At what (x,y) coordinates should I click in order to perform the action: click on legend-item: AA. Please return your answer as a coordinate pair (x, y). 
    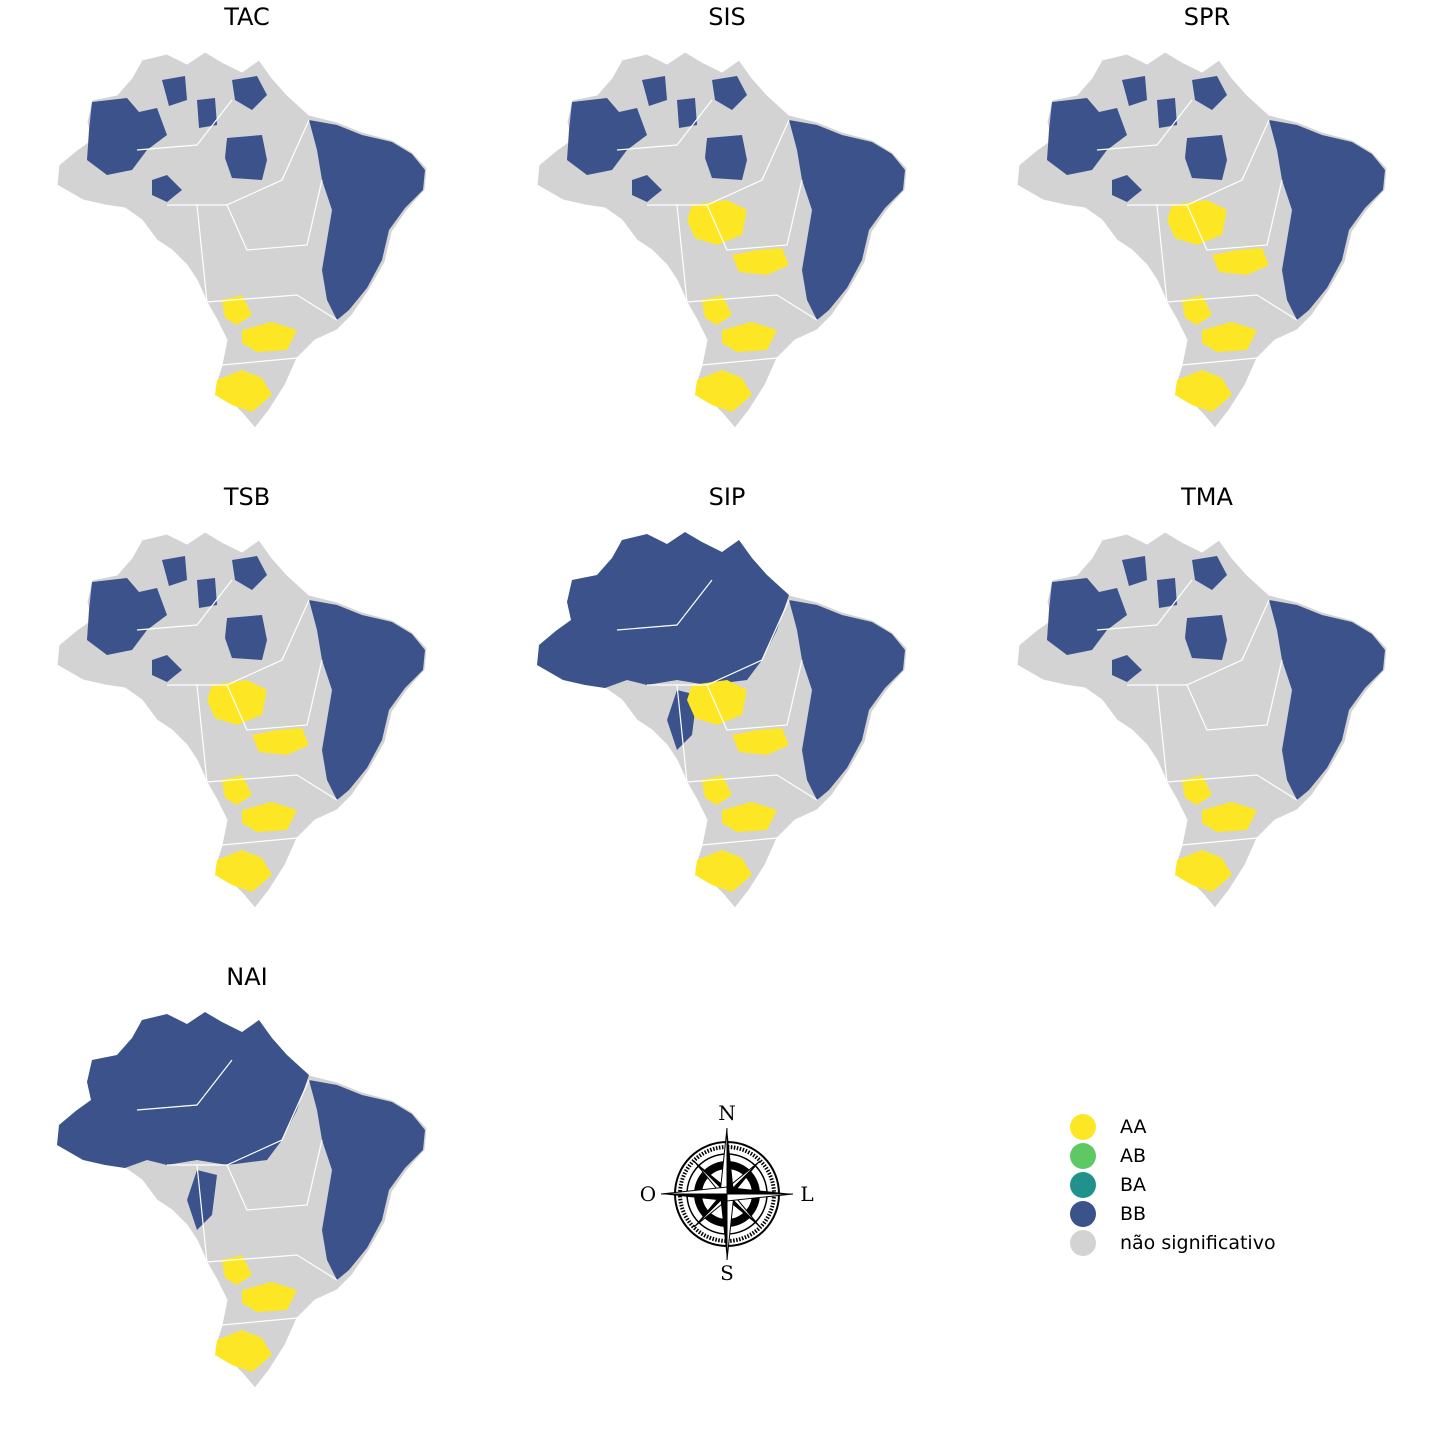
    Looking at the image, I should click on (1173, 1126).